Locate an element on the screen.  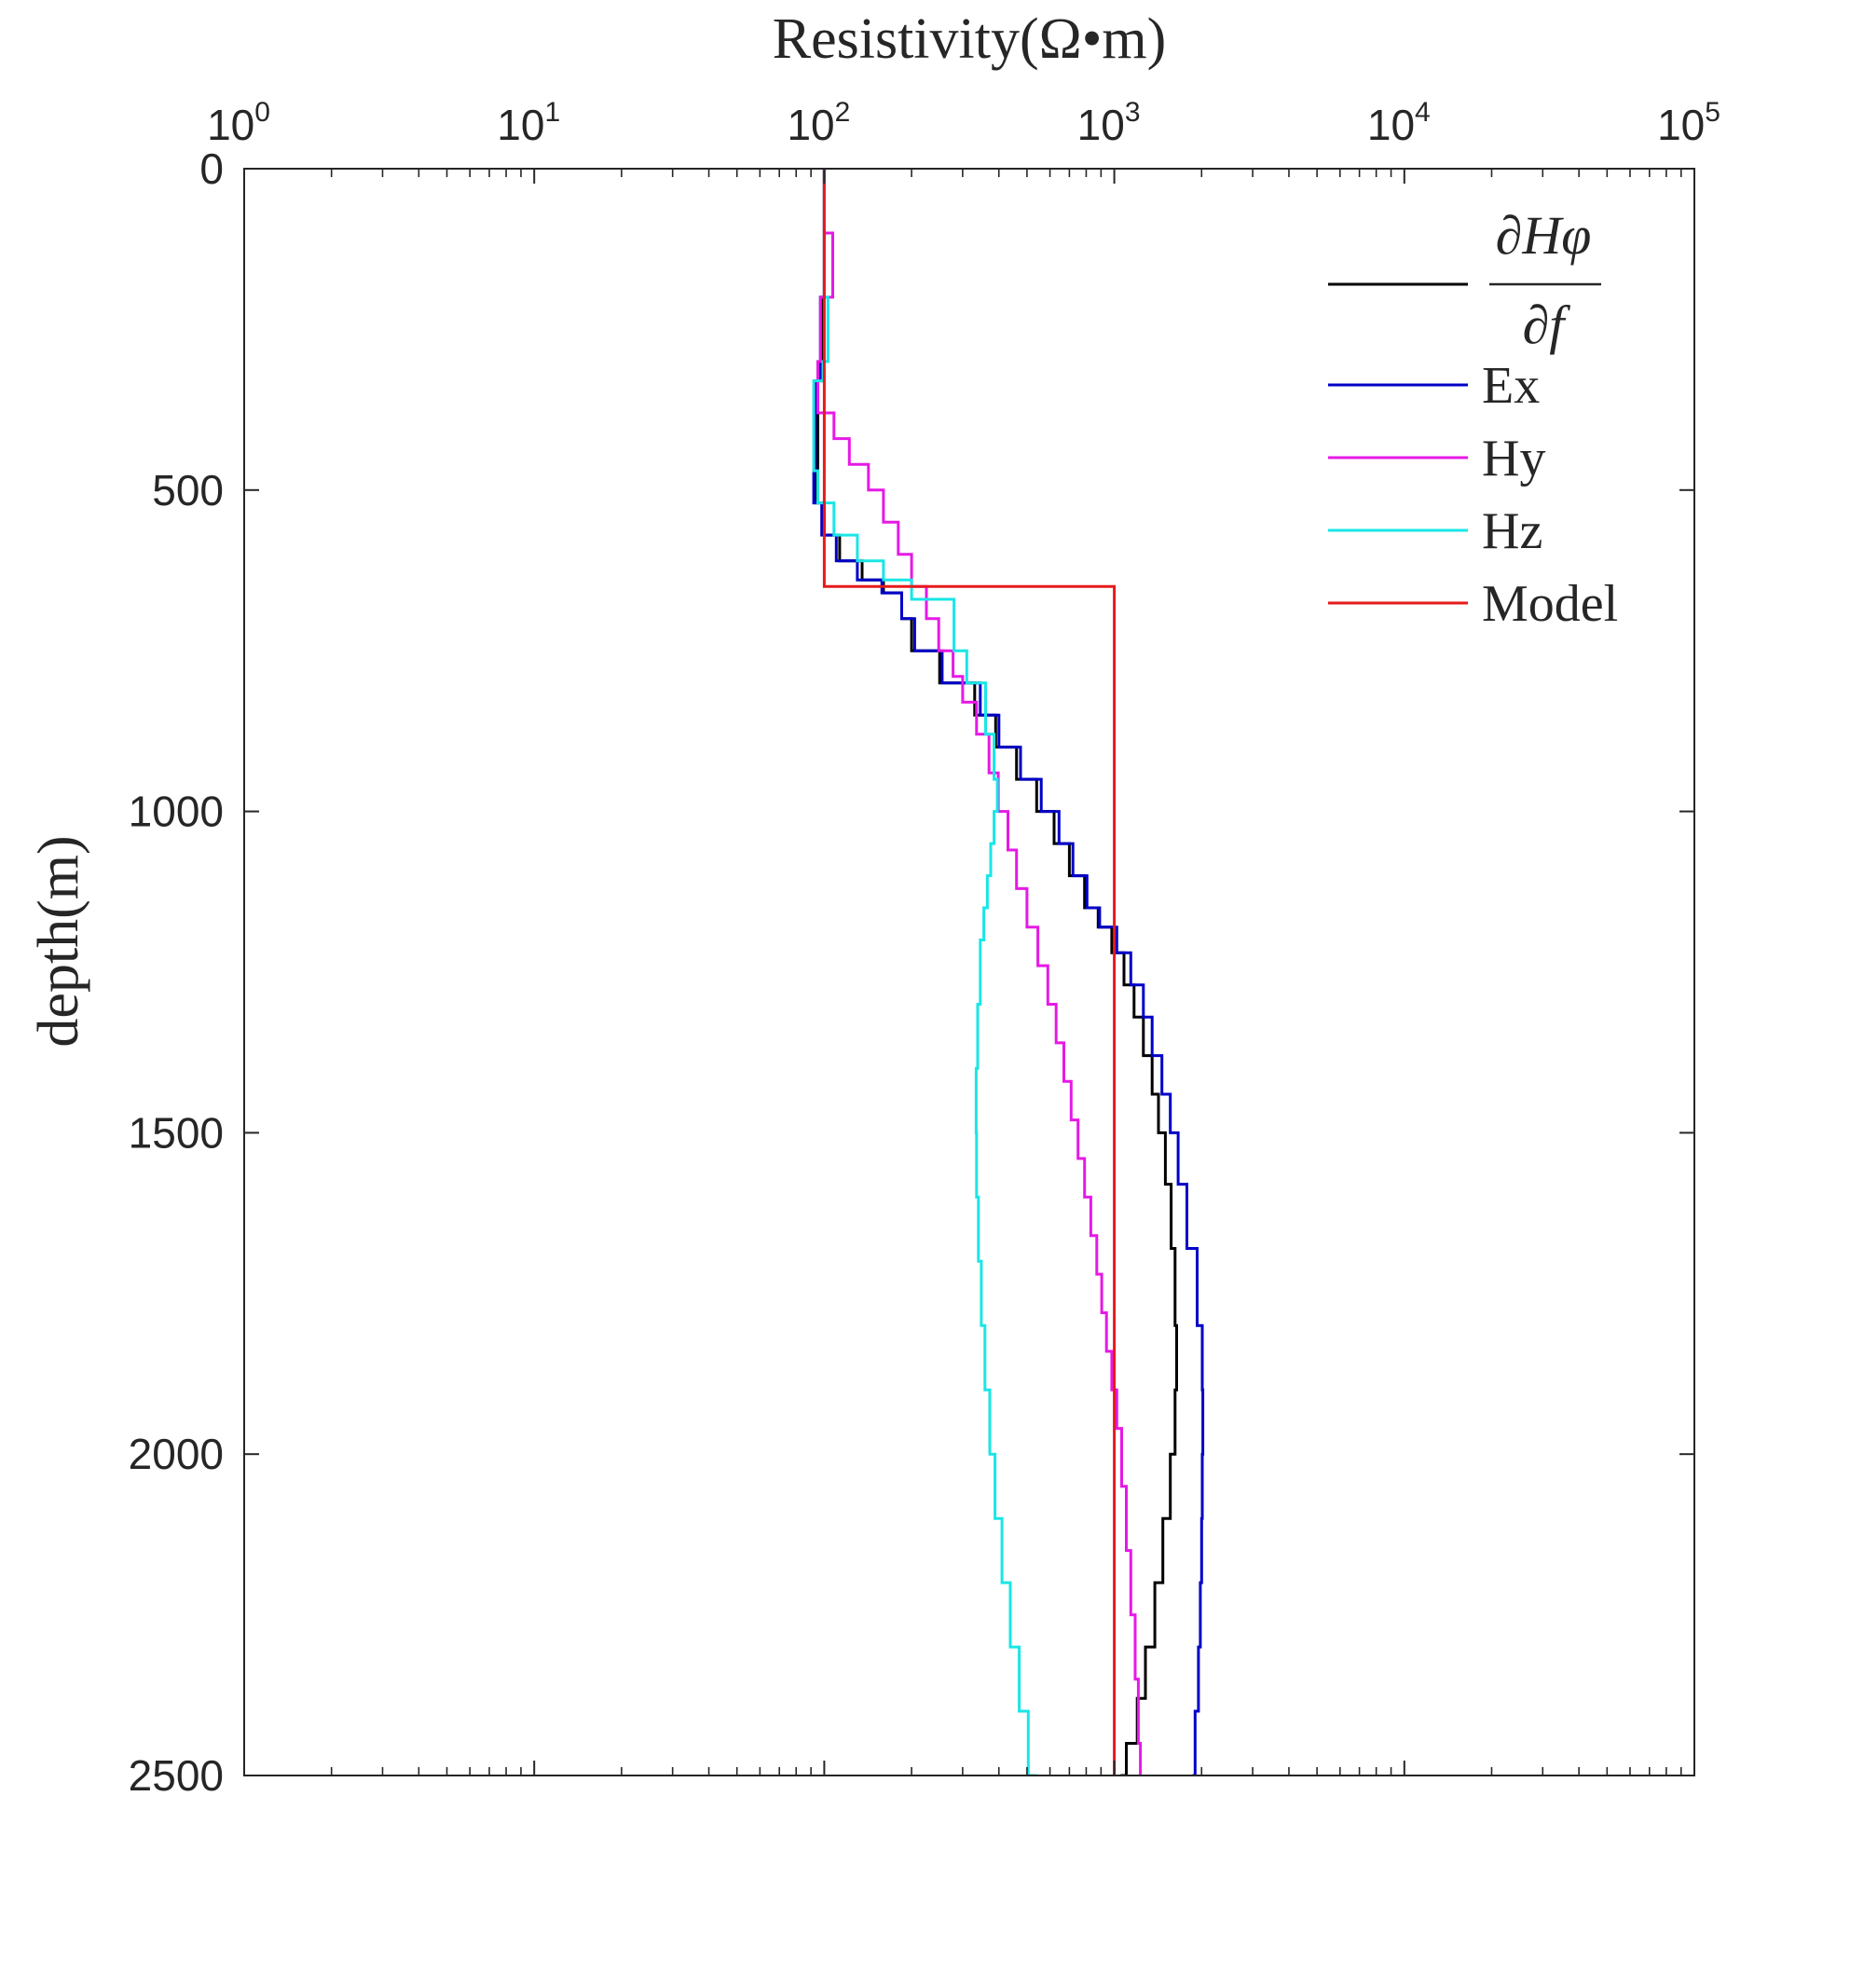
series-line-hy is located at coordinates (979, 972).